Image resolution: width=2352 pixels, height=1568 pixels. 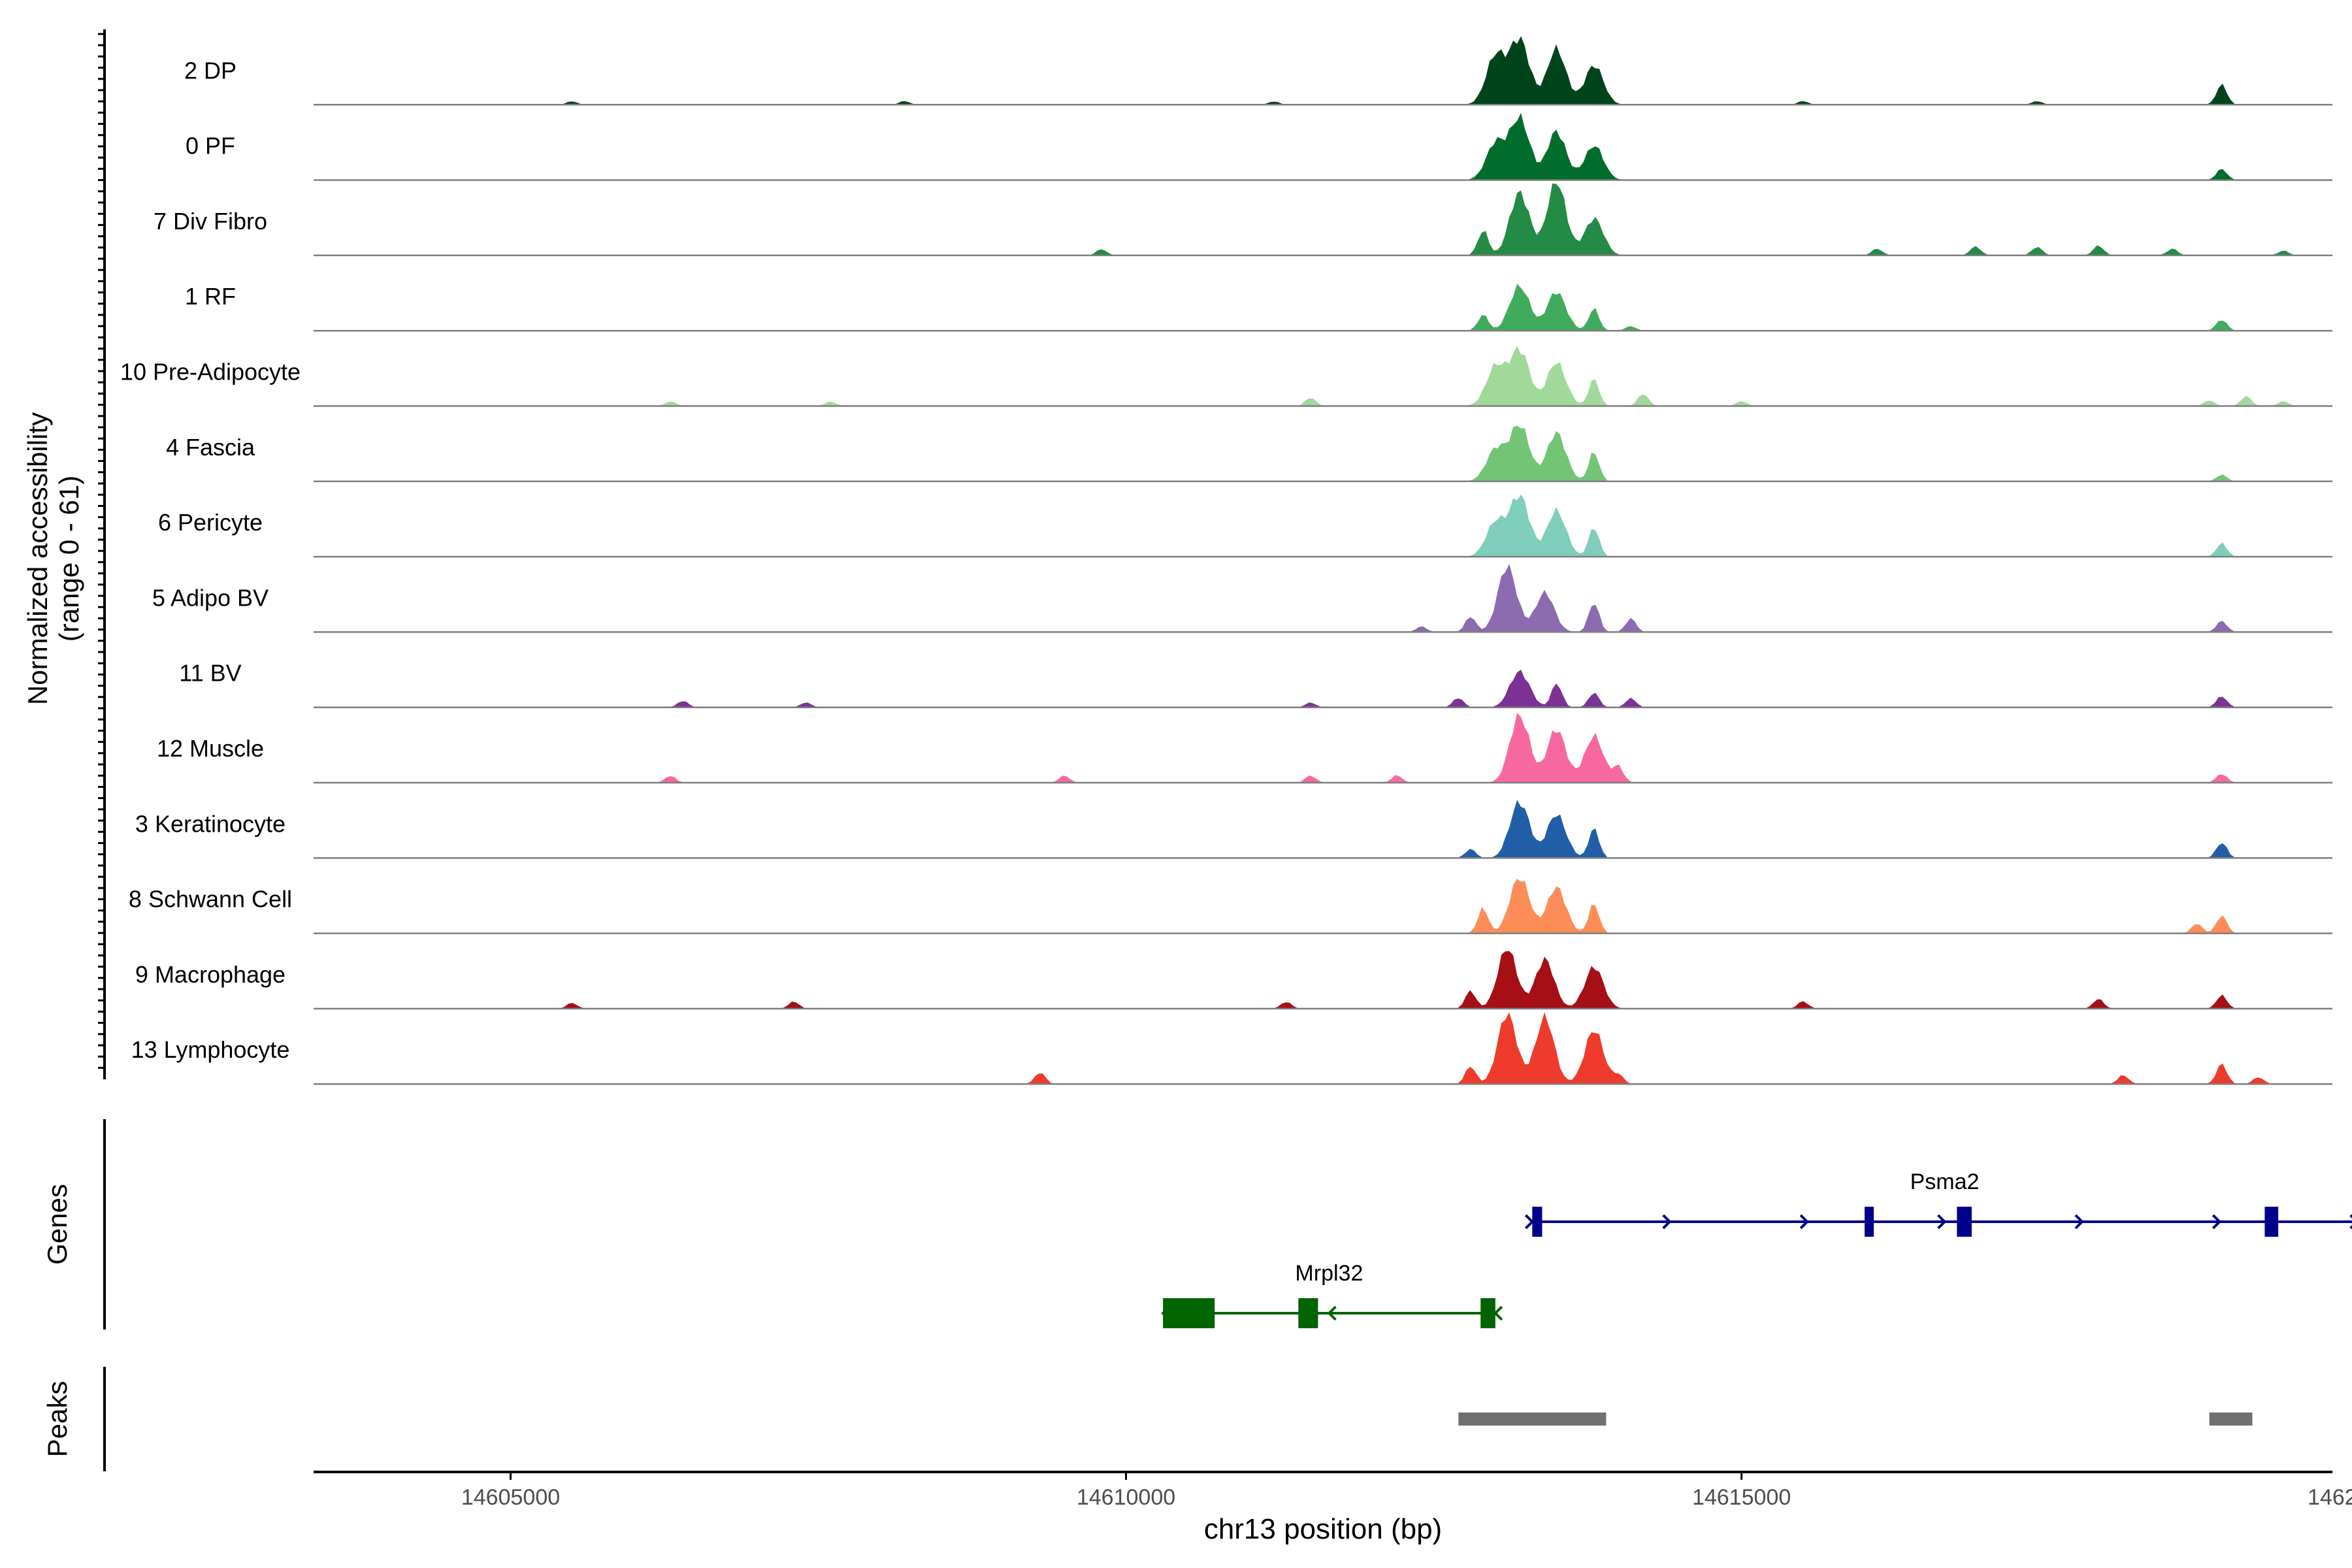 I want to click on track-11-bv: 11 BV, so click(x=1255, y=684).